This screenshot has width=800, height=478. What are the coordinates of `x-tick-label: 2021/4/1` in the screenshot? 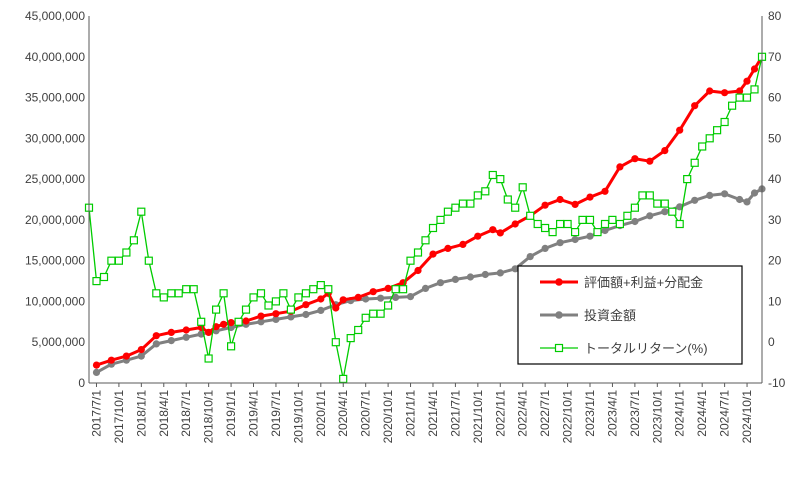 It's located at (433, 413).